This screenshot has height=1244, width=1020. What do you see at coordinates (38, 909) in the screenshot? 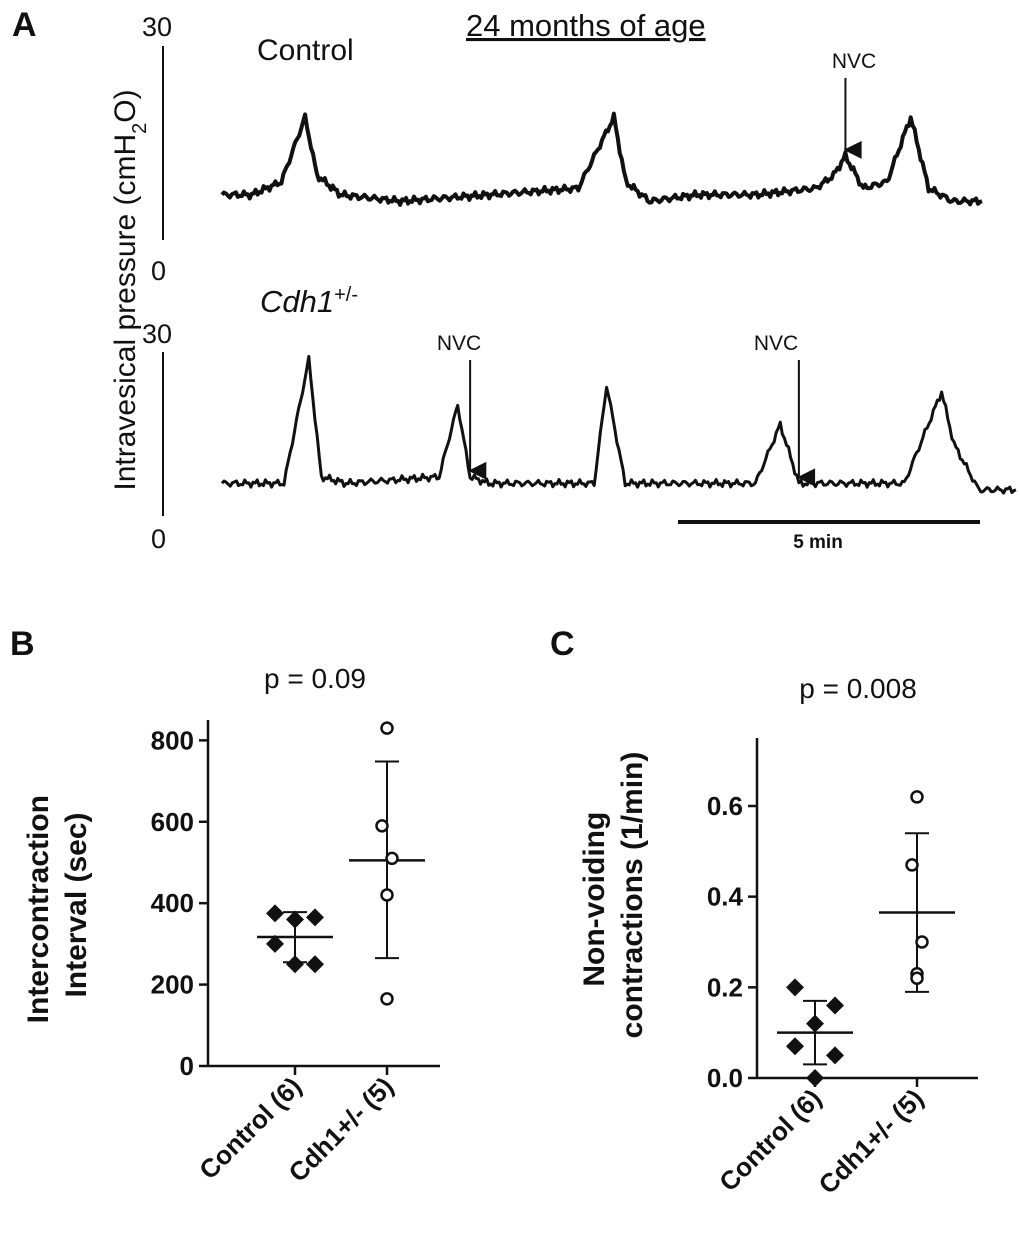
I see `panel-b-ylabel-line1: Intercontraction` at bounding box center [38, 909].